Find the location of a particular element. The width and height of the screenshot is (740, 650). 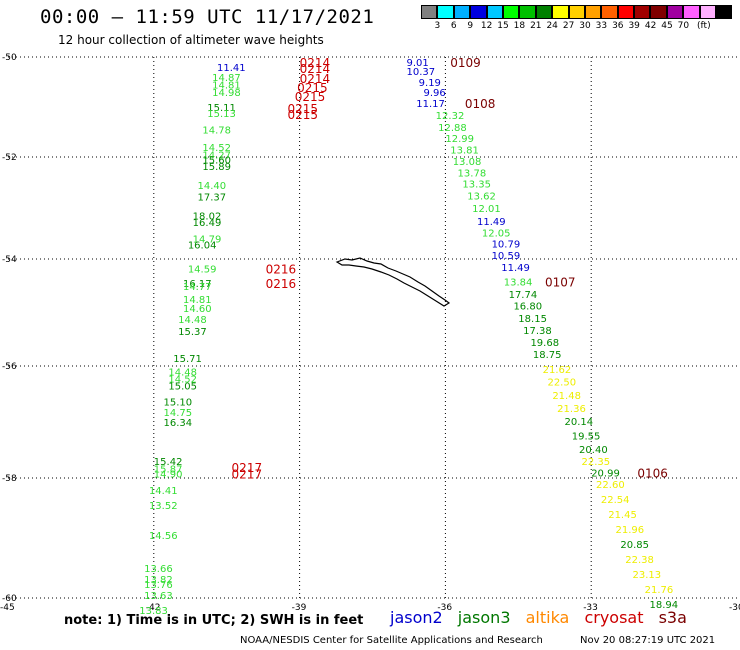

satellite-legend: jason2 jason3 altika cryosat s3a is located at coordinates (543, 617).